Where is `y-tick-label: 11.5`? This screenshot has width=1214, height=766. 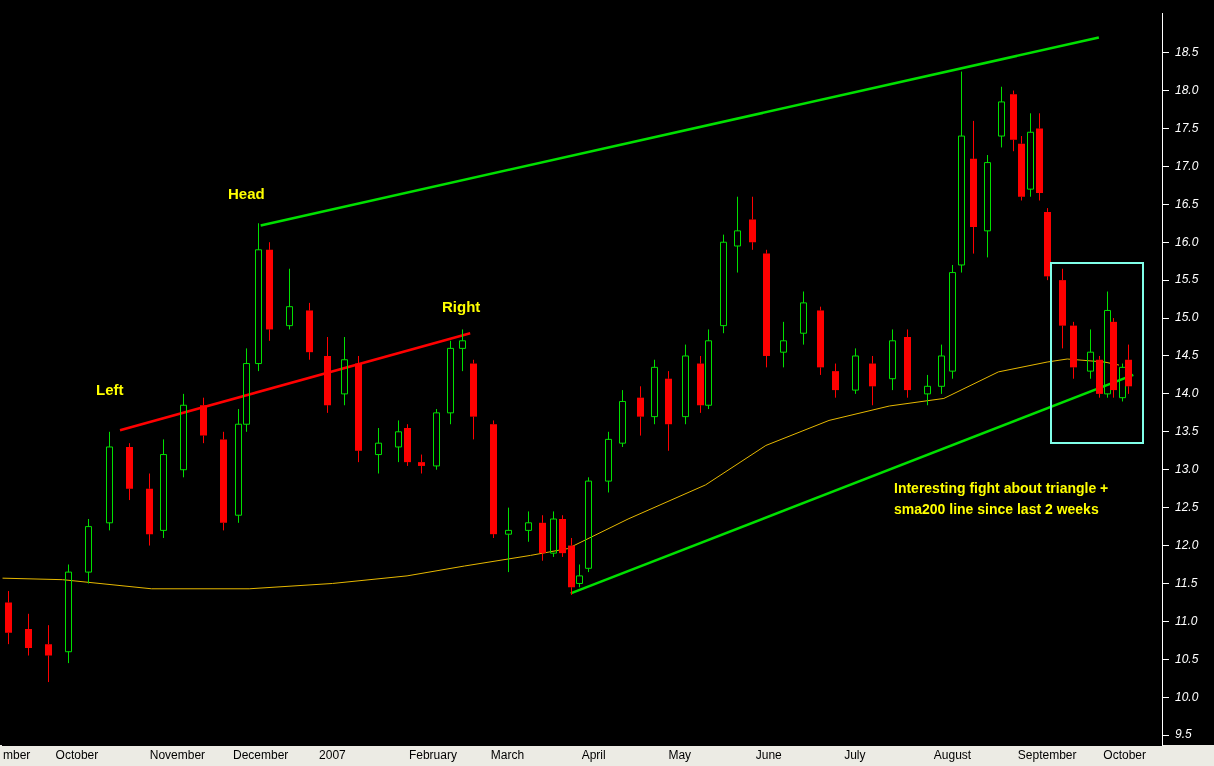
y-tick-label: 11.5 is located at coordinates (1186, 582).